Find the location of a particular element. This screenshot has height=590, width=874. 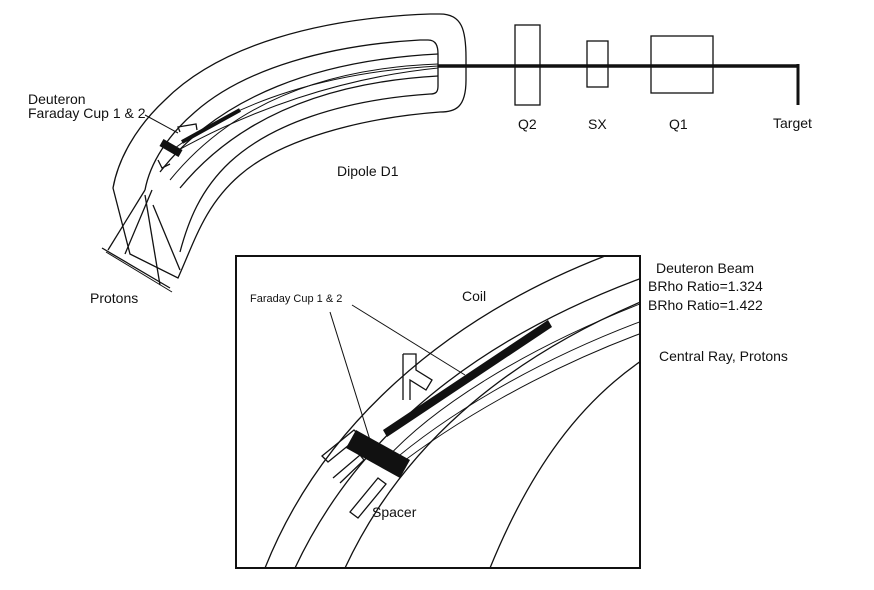

inset-bracket-left is located at coordinates (341, 446).